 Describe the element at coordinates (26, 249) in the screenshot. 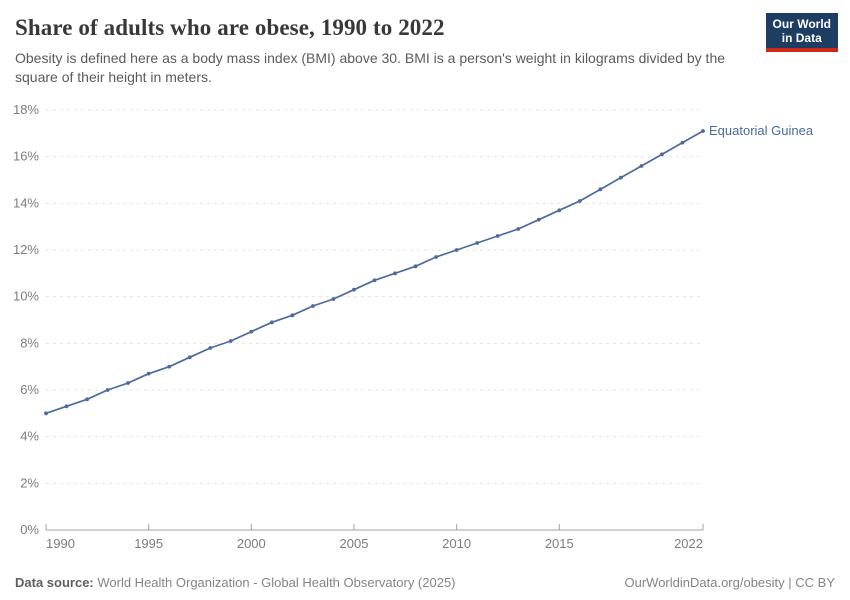

I see `y-tick-label: 12%` at that location.